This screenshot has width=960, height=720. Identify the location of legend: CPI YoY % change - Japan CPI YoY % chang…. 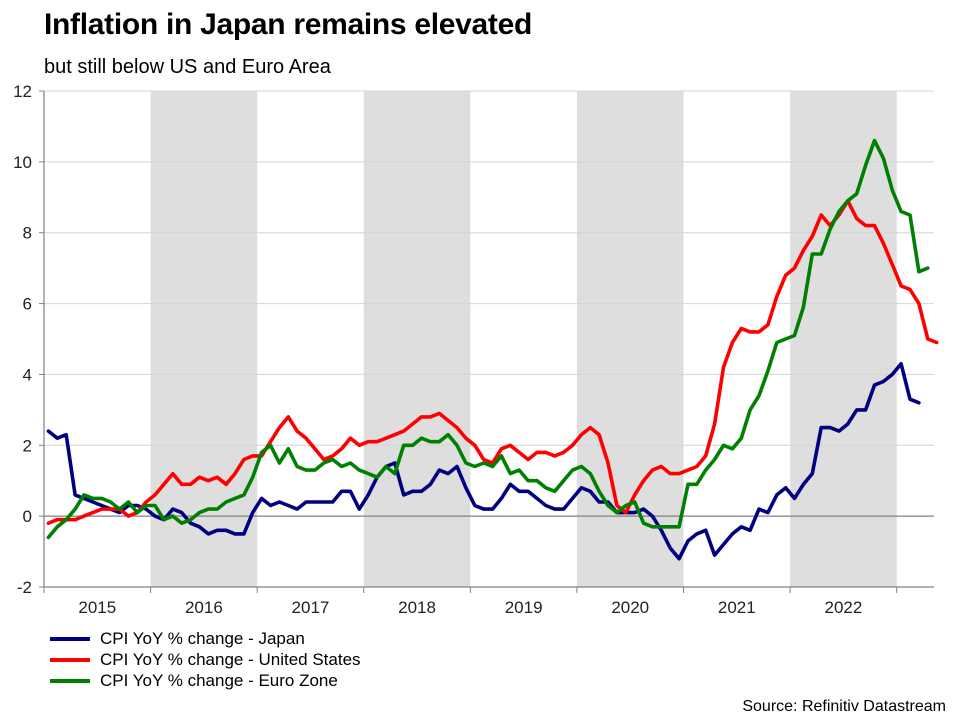
(205, 659).